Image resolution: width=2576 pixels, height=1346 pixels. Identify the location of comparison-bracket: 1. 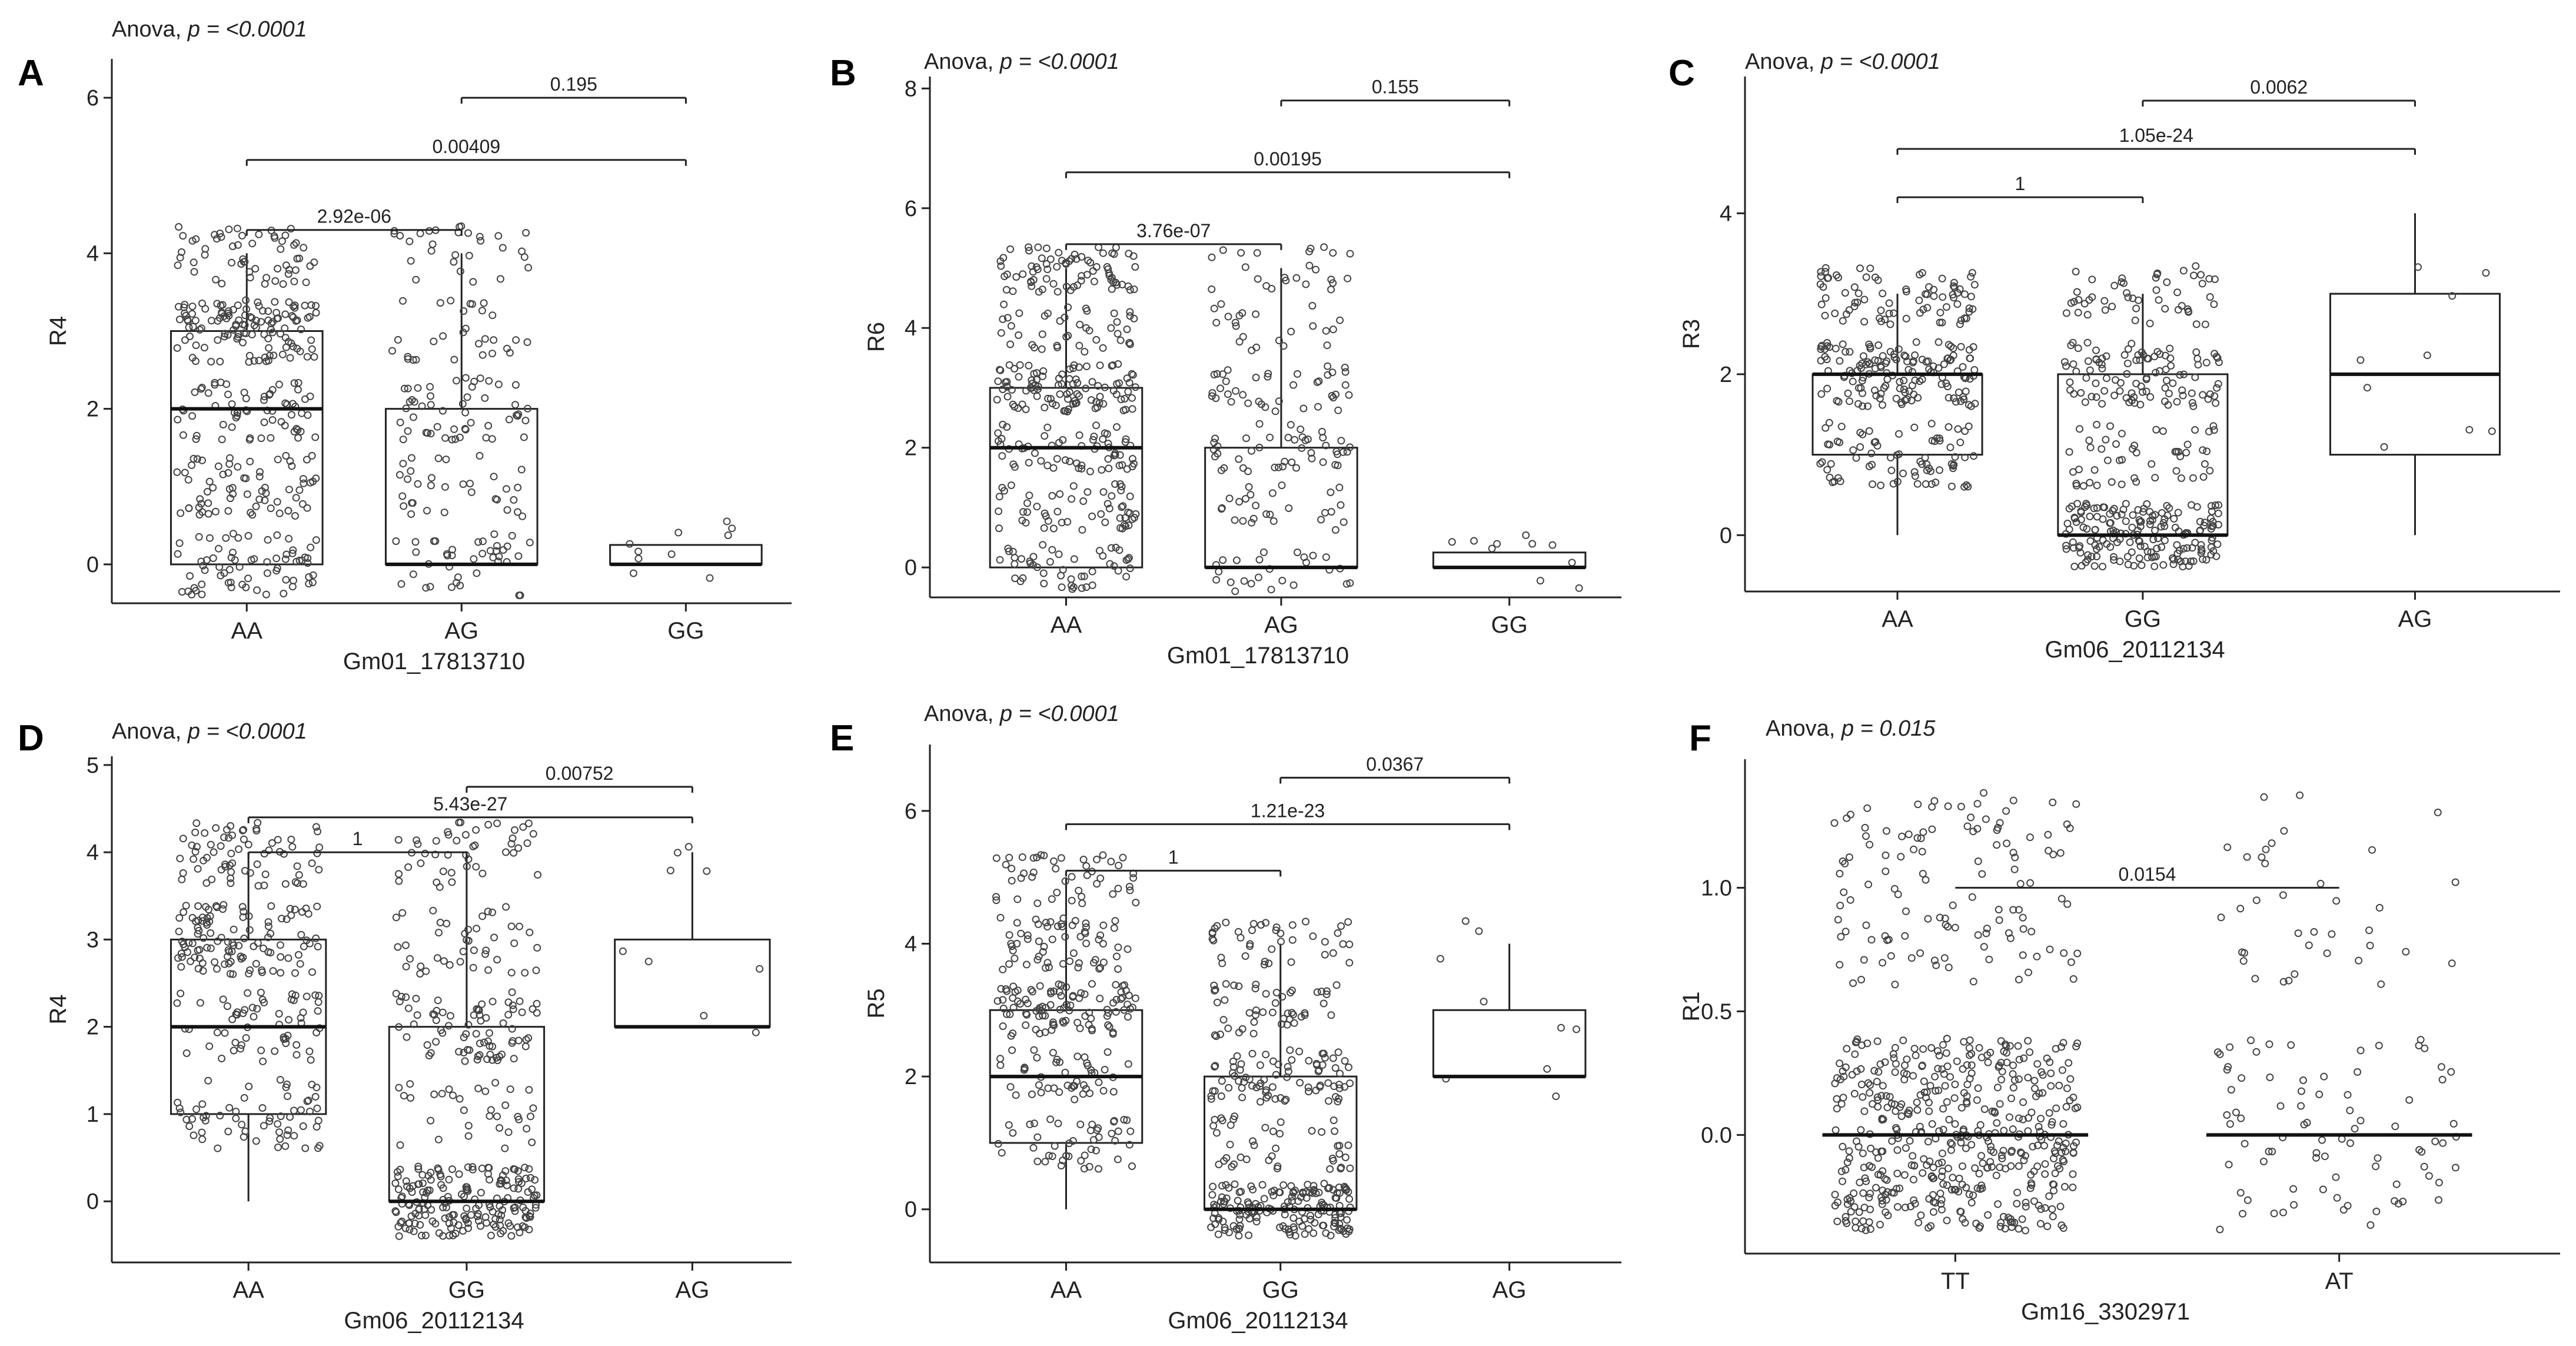
(357, 843).